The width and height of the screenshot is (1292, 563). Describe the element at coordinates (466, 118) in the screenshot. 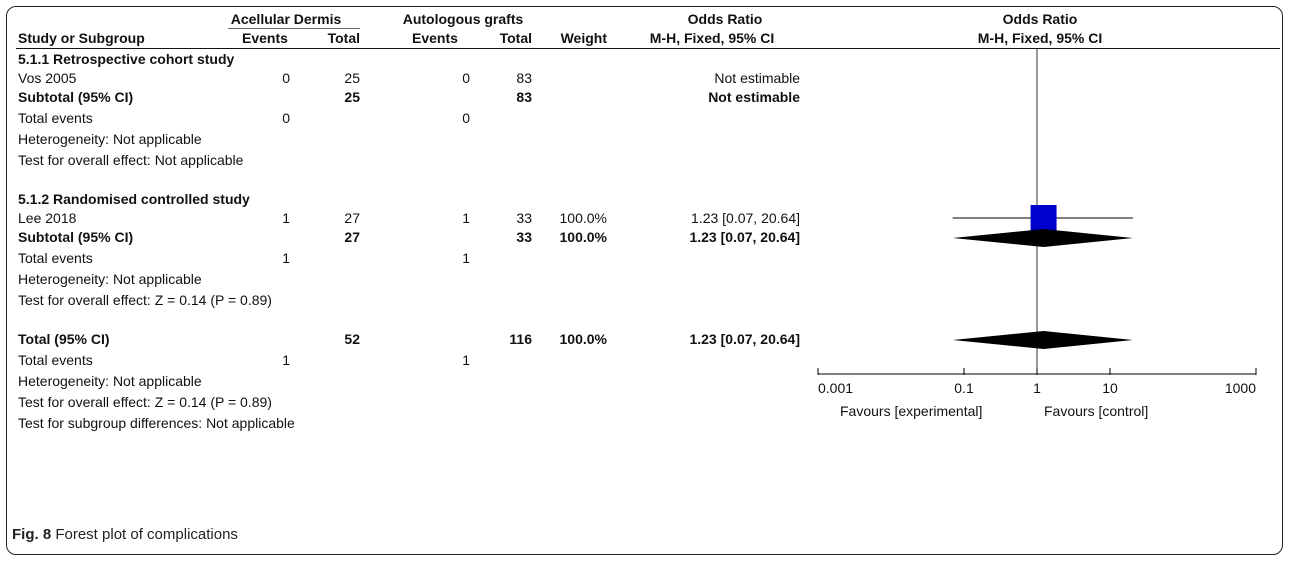

I see `total-events2: 0` at that location.